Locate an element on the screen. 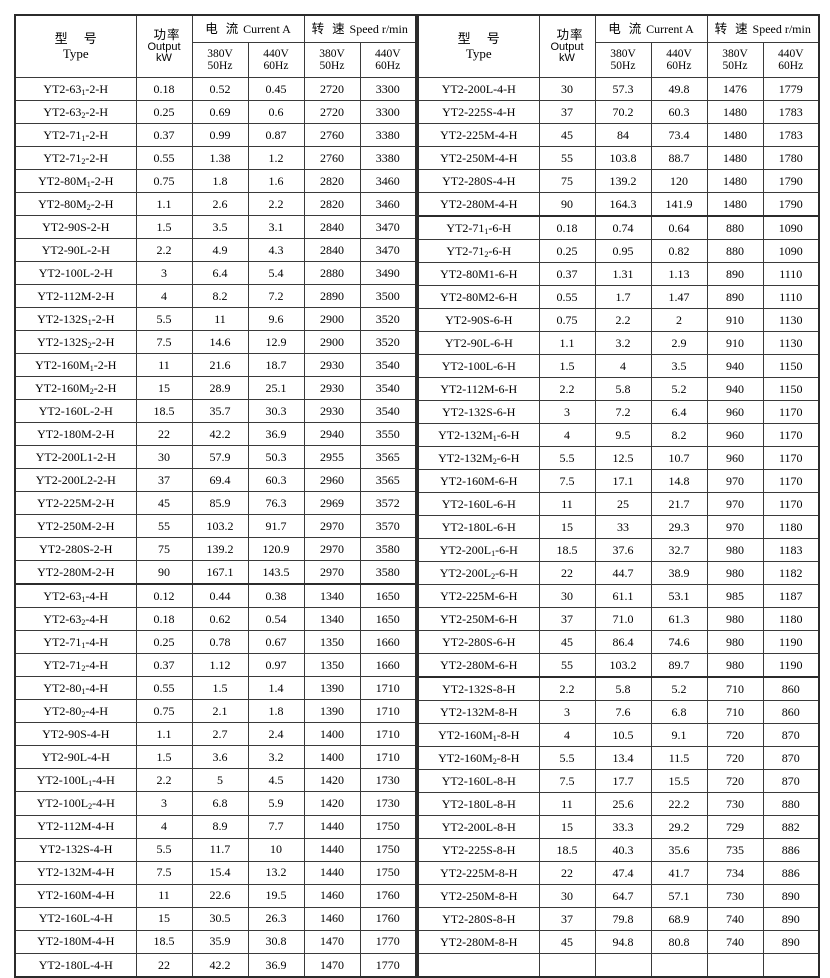 The width and height of the screenshot is (830, 978). cell-type: YT2-100L-6-H is located at coordinates (478, 366).